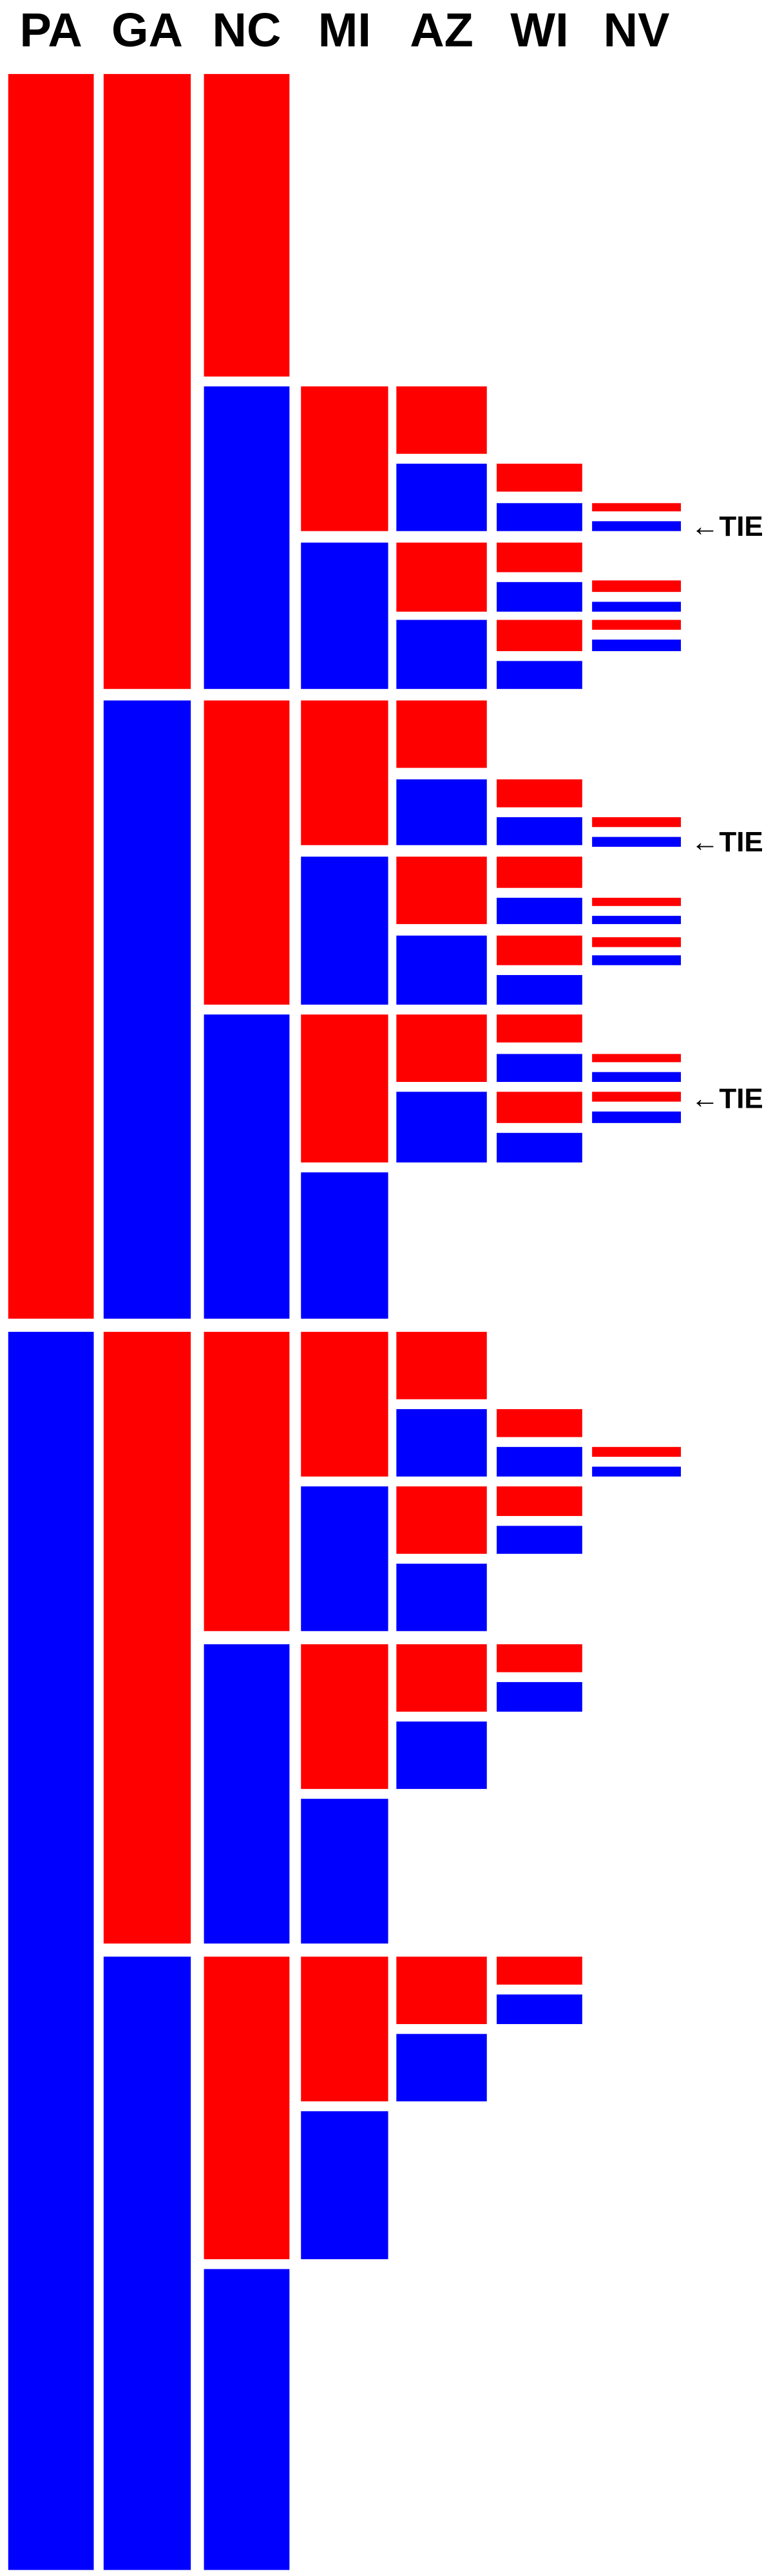 The height and width of the screenshot is (2576, 773). What do you see at coordinates (637, 30) in the screenshot?
I see `column-header: NV` at bounding box center [637, 30].